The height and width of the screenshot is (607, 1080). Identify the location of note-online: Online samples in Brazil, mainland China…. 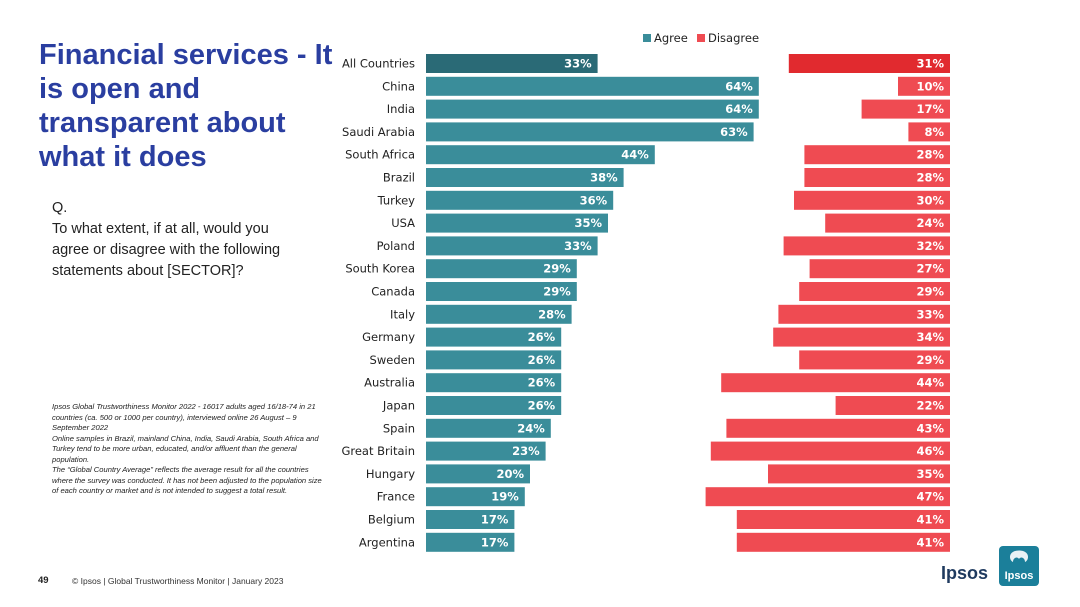
(185, 448).